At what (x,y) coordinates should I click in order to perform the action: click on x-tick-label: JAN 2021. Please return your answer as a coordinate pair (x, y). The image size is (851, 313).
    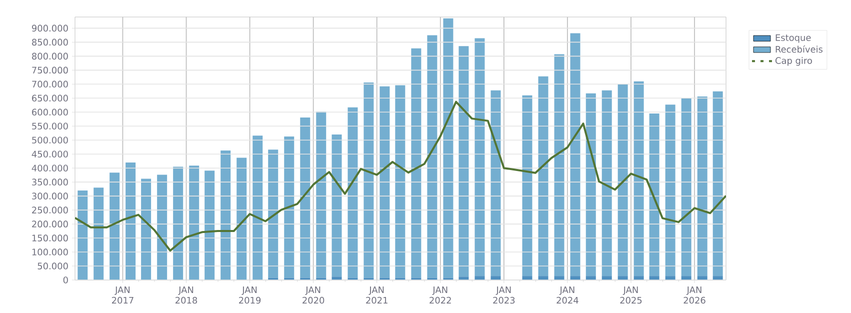
    Looking at the image, I should click on (377, 295).